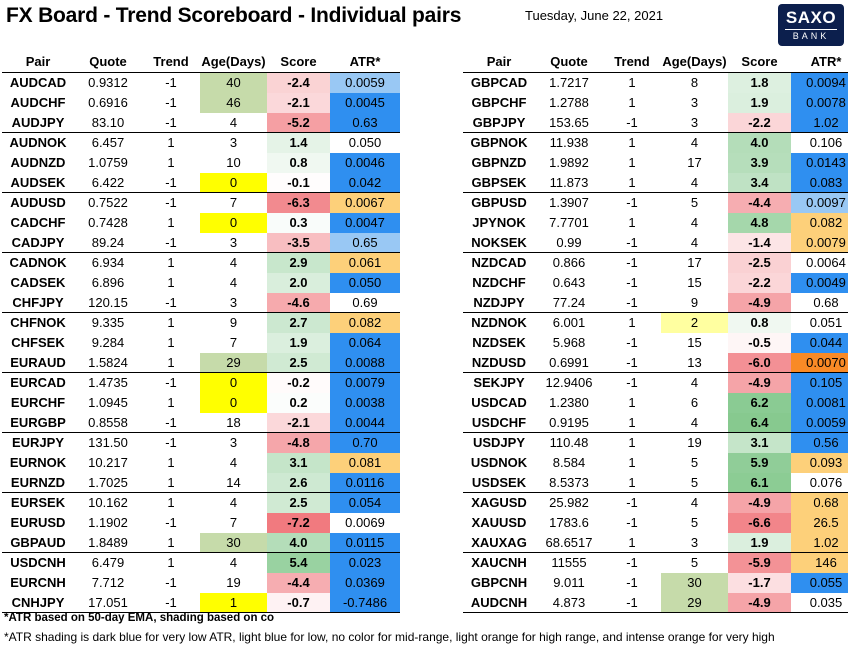  I want to click on atr-cell: 0.0059, so click(819, 422).